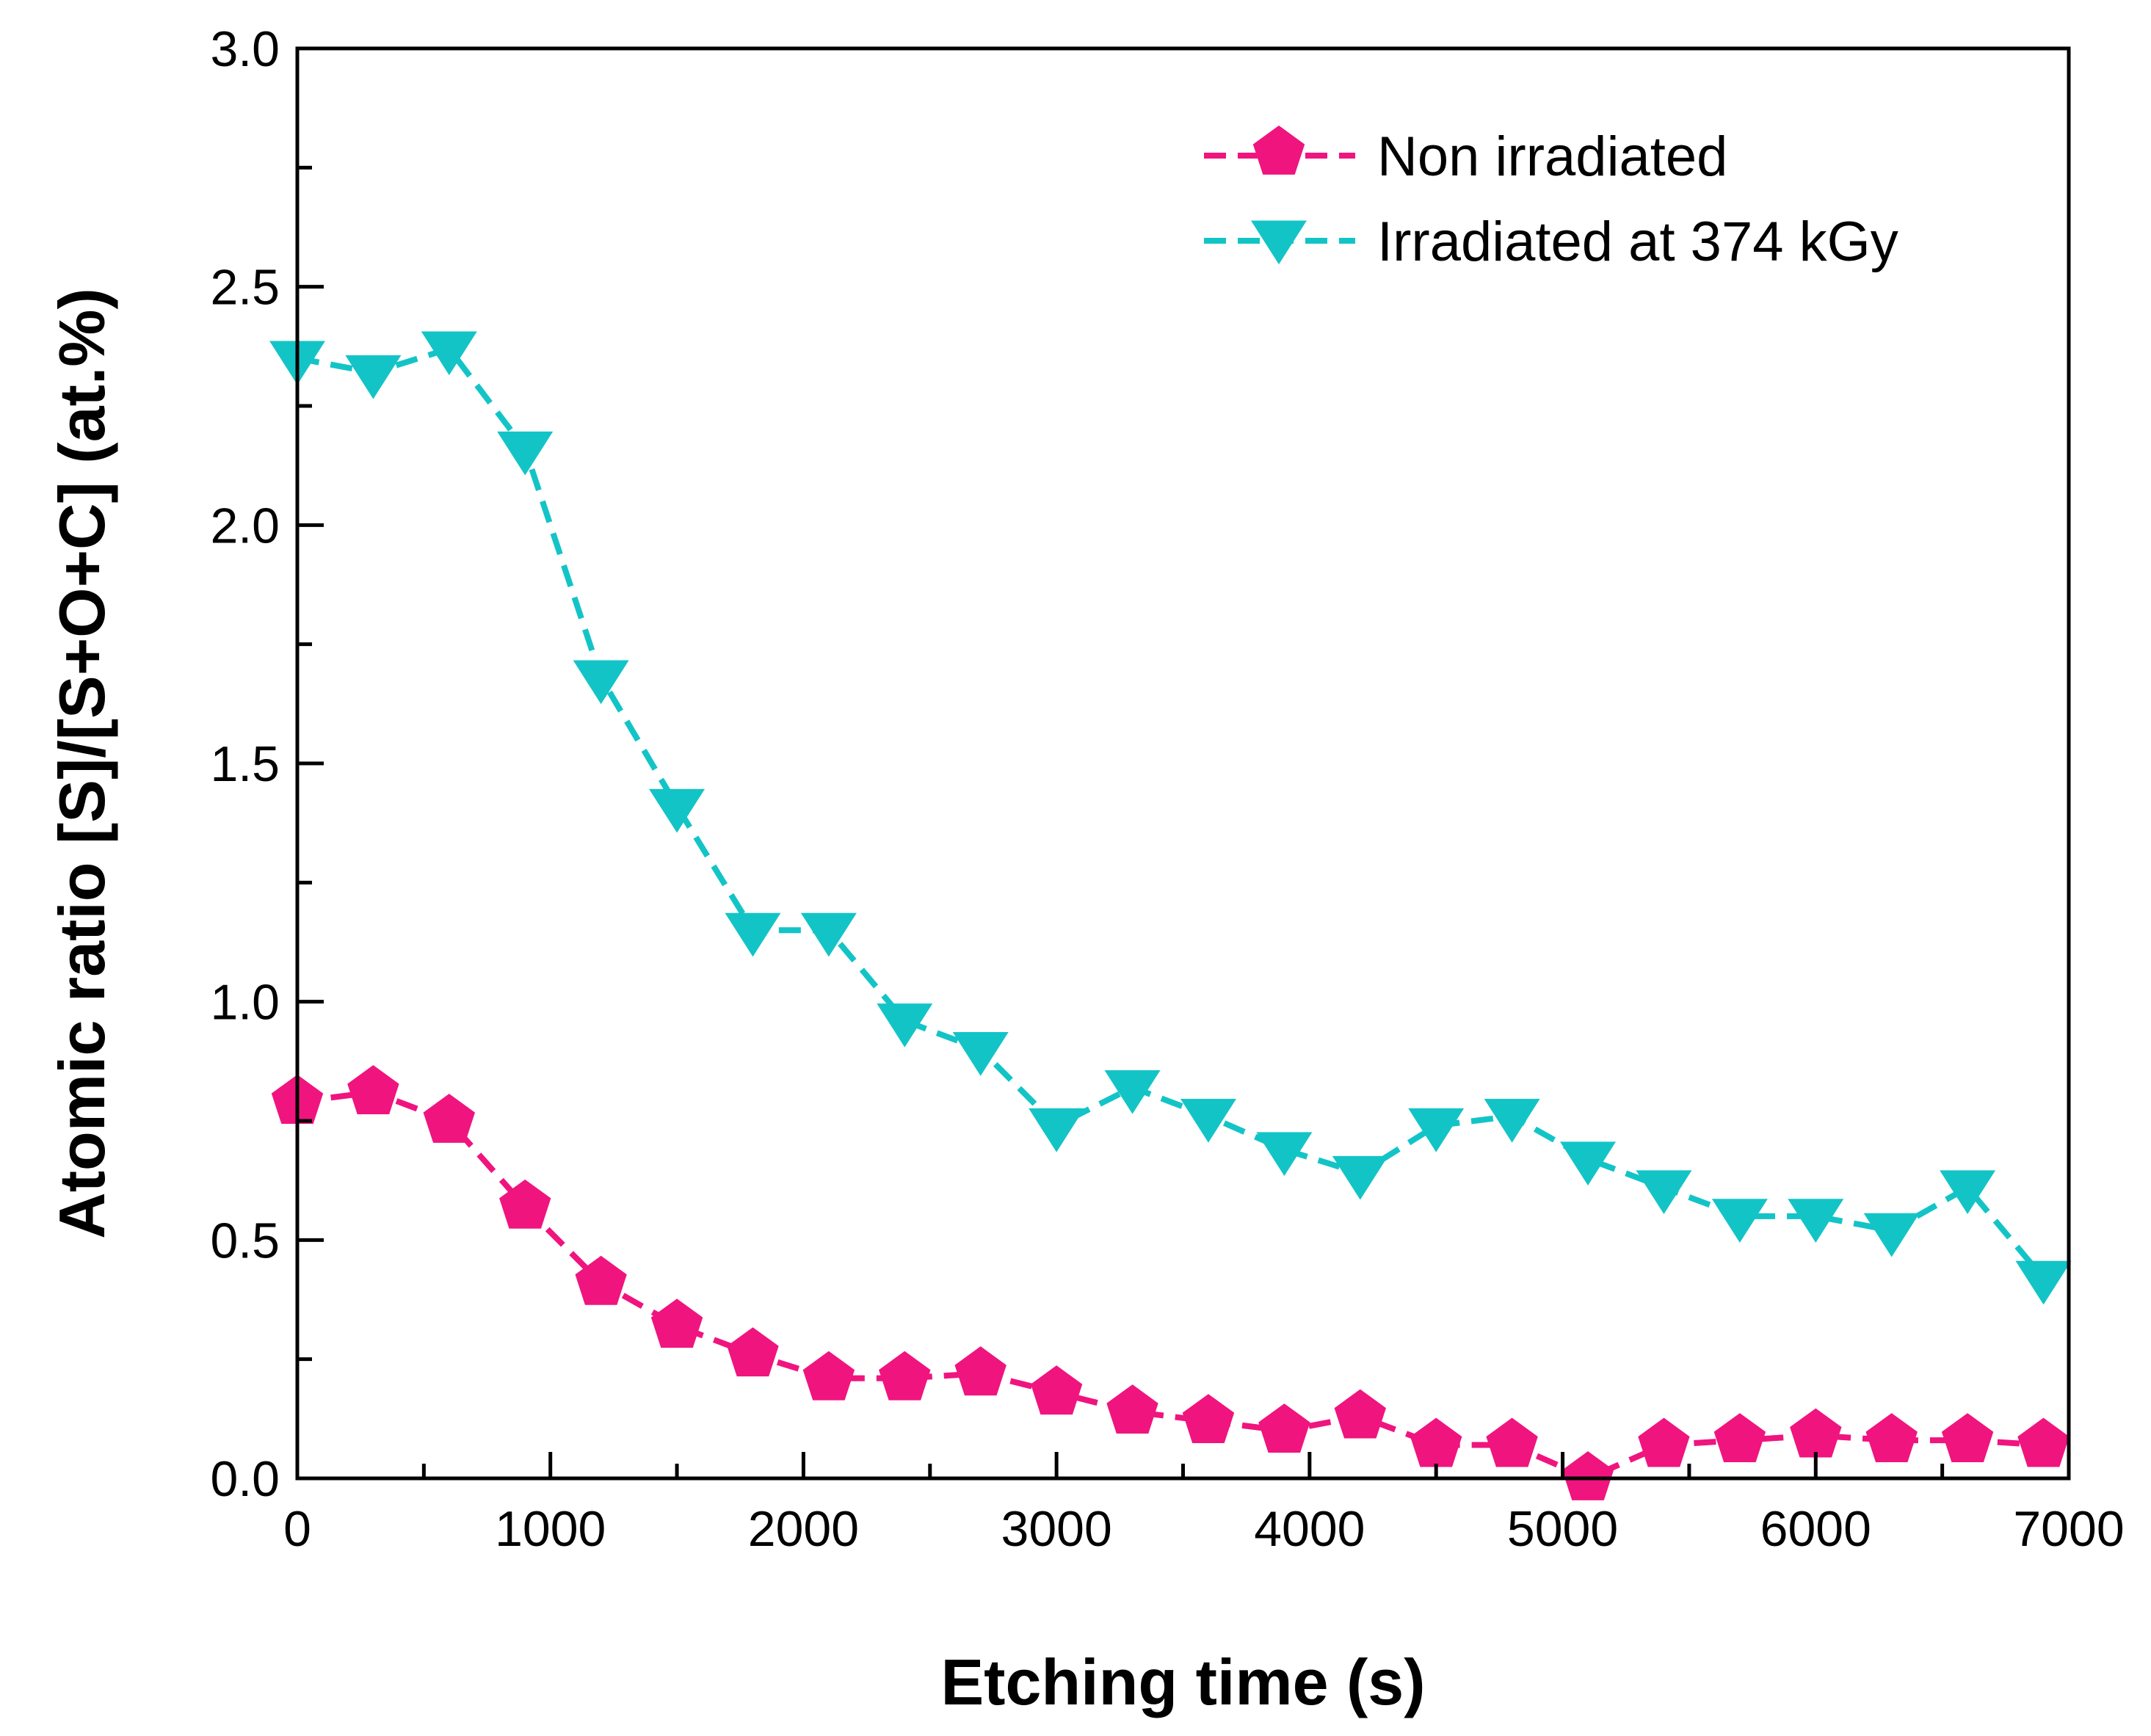 Image resolution: width=2151 pixels, height=1736 pixels. I want to click on y-axis-title: Atomic ratio [S]/[S+O+C] (at.%), so click(82, 763).